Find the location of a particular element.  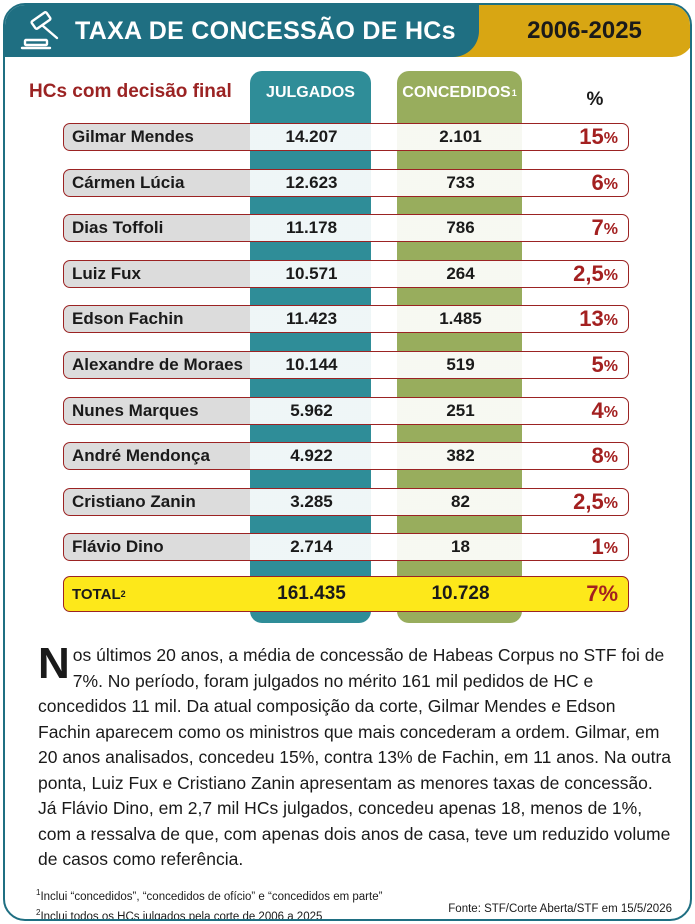

julgados-header: JULGADOS is located at coordinates (310, 93).